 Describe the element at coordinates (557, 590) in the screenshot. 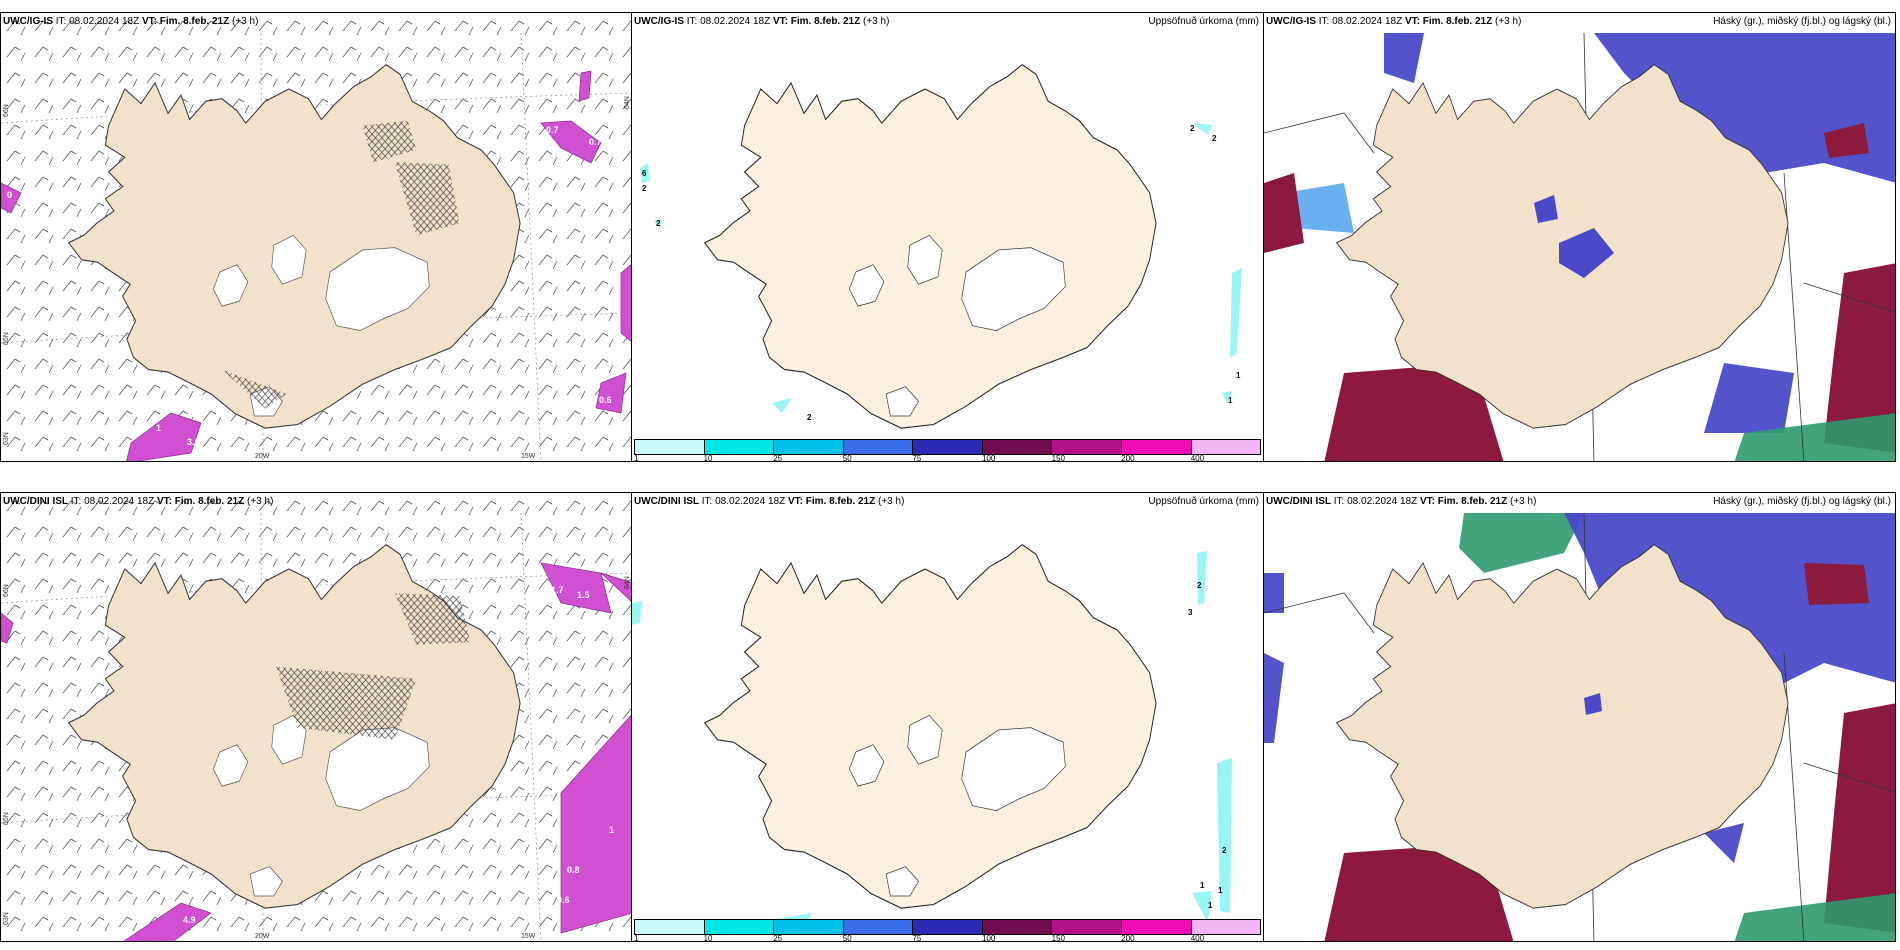

I see `contour-label: 1.7` at that location.